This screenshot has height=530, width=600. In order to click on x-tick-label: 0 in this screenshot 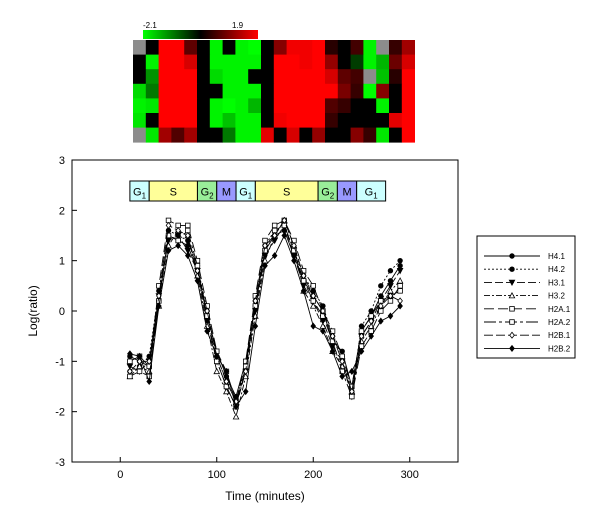, I will do `click(120, 475)`.